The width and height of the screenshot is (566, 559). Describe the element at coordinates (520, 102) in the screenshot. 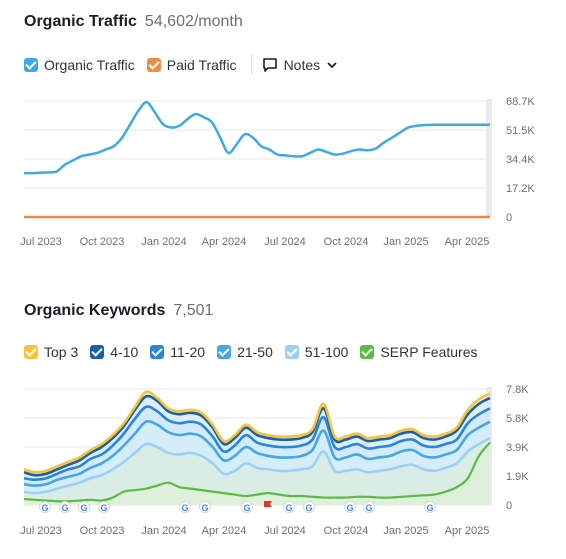

I see `y-tick-label: 68.7K` at that location.